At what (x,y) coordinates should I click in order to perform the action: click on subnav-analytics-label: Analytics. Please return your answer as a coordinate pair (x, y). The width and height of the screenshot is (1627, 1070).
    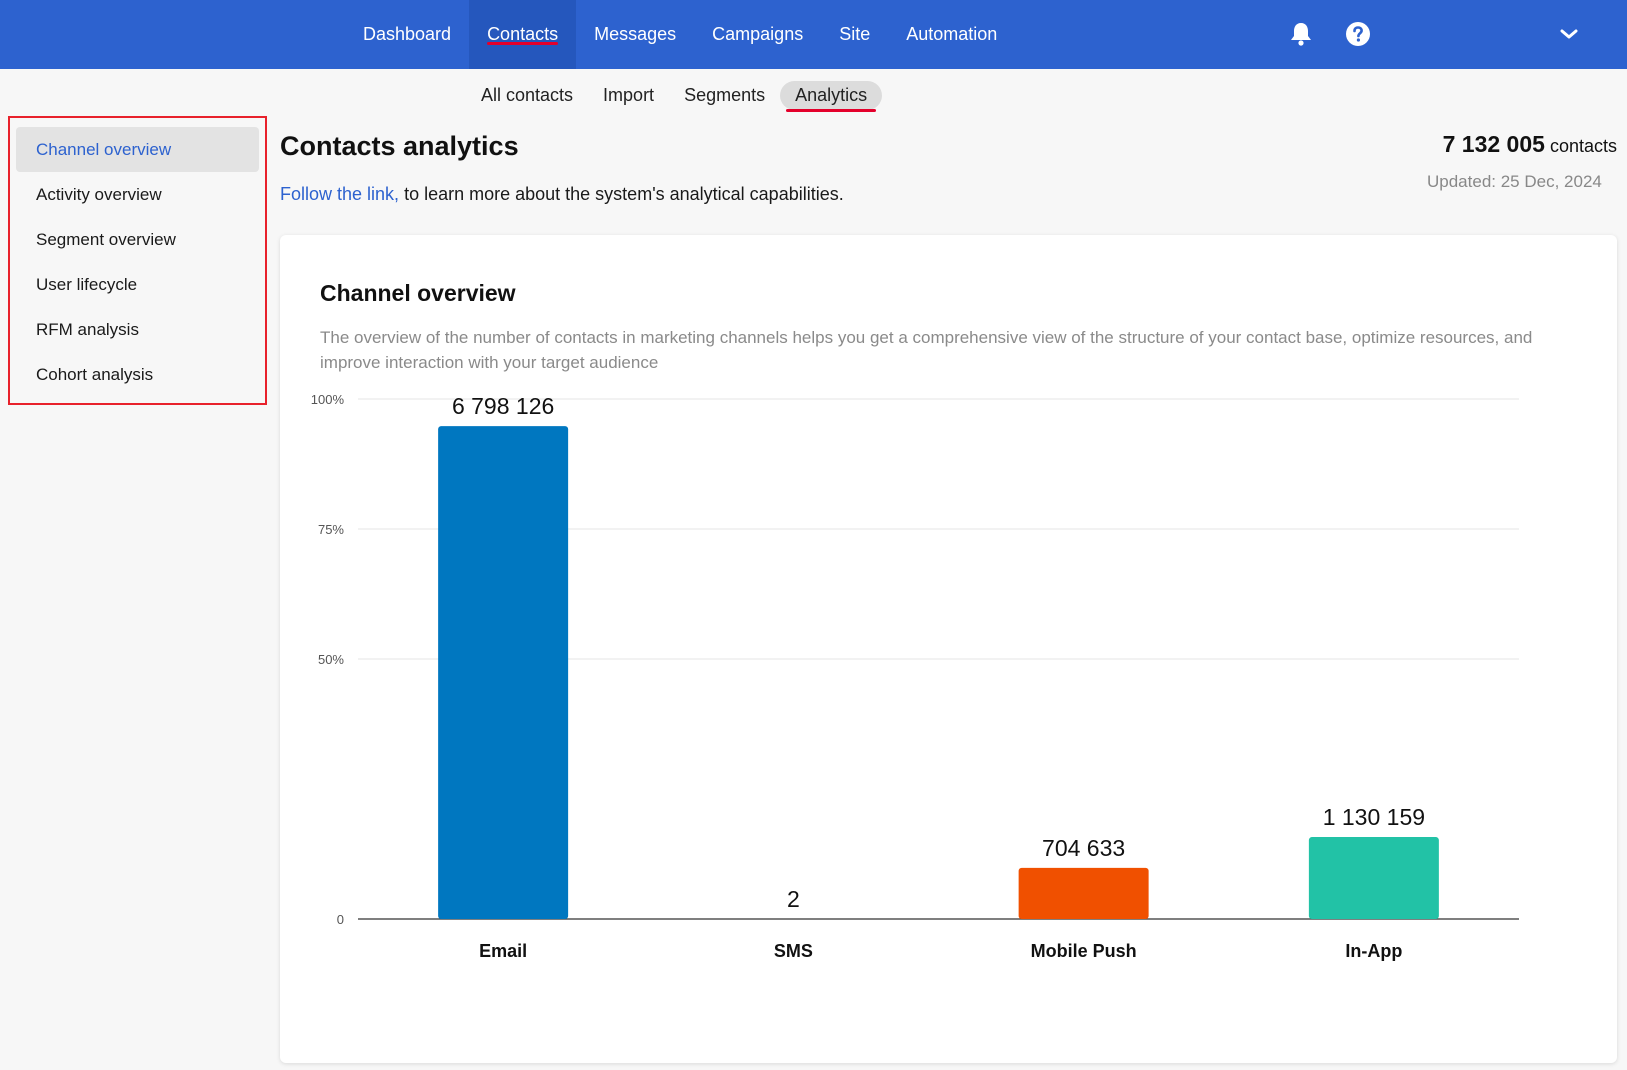
    Looking at the image, I should click on (831, 94).